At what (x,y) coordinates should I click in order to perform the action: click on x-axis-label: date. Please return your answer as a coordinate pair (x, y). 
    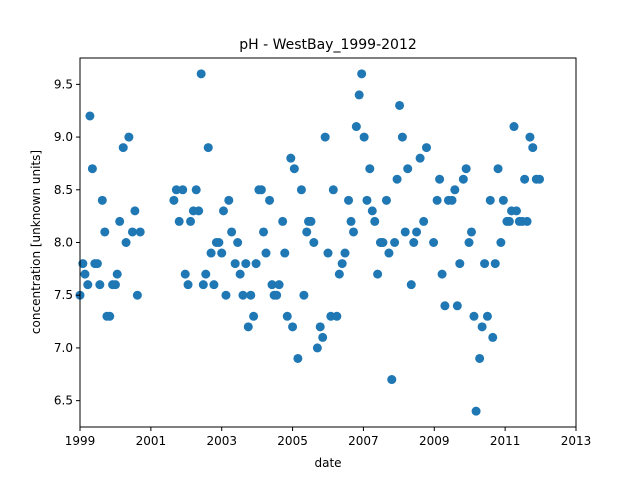
    Looking at the image, I should click on (327, 463).